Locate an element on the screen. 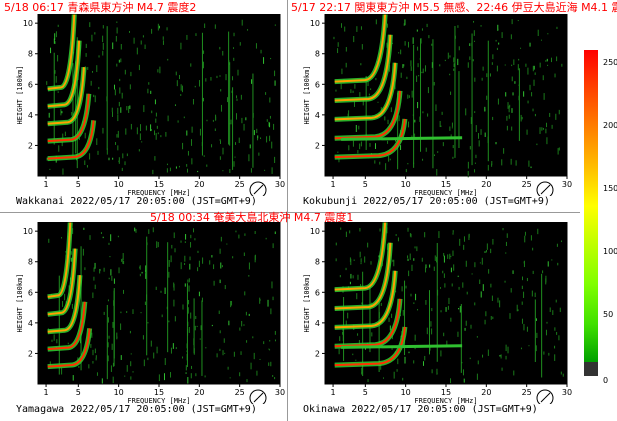 The height and width of the screenshot is (421, 617). station-label-wakkanai: Wakkanai 2022/05/17 20:05:00 (JST=GMT+9) is located at coordinates (136, 201).